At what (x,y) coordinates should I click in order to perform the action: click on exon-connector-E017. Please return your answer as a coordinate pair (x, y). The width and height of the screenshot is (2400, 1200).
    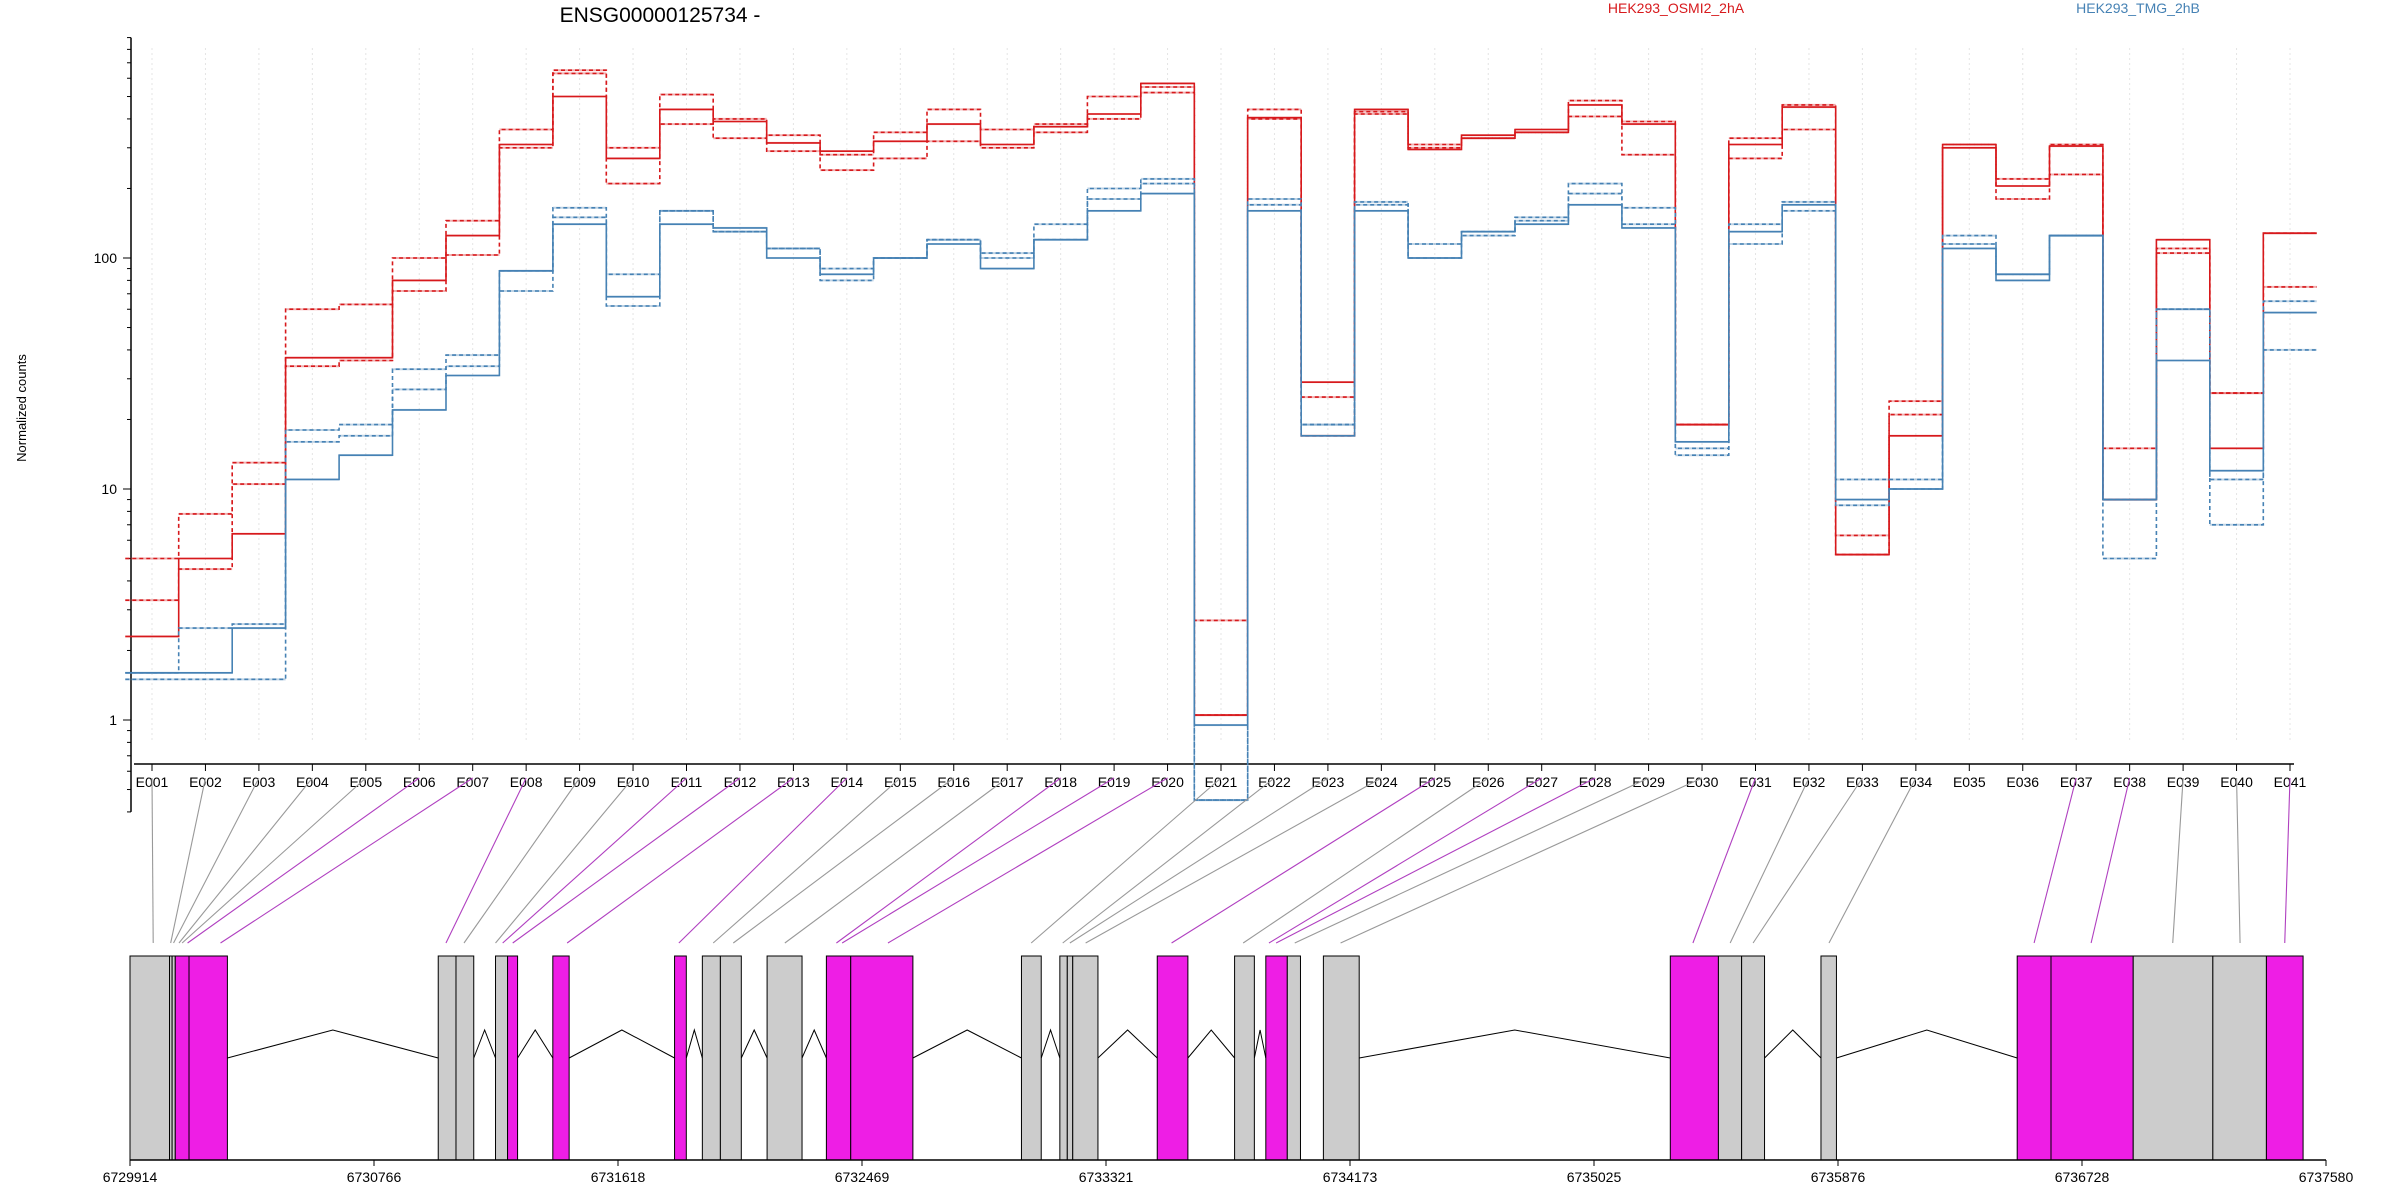
    Looking at the image, I should click on (896, 860).